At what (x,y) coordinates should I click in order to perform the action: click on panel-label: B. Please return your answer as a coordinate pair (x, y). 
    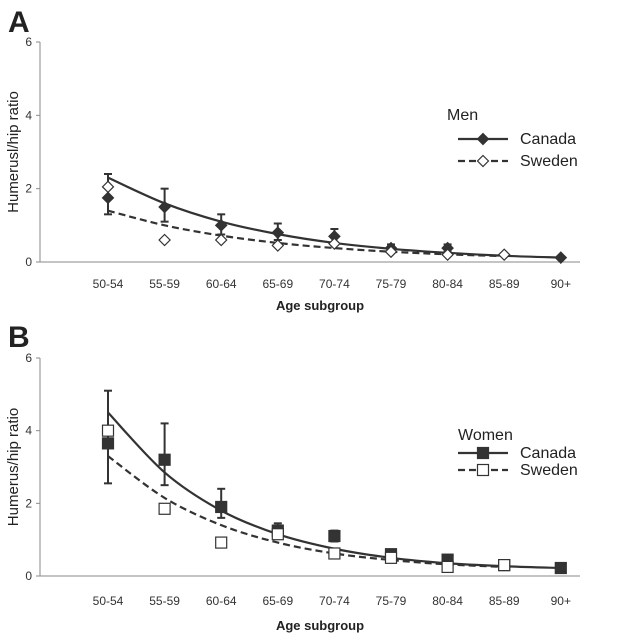
    Looking at the image, I should click on (19, 337).